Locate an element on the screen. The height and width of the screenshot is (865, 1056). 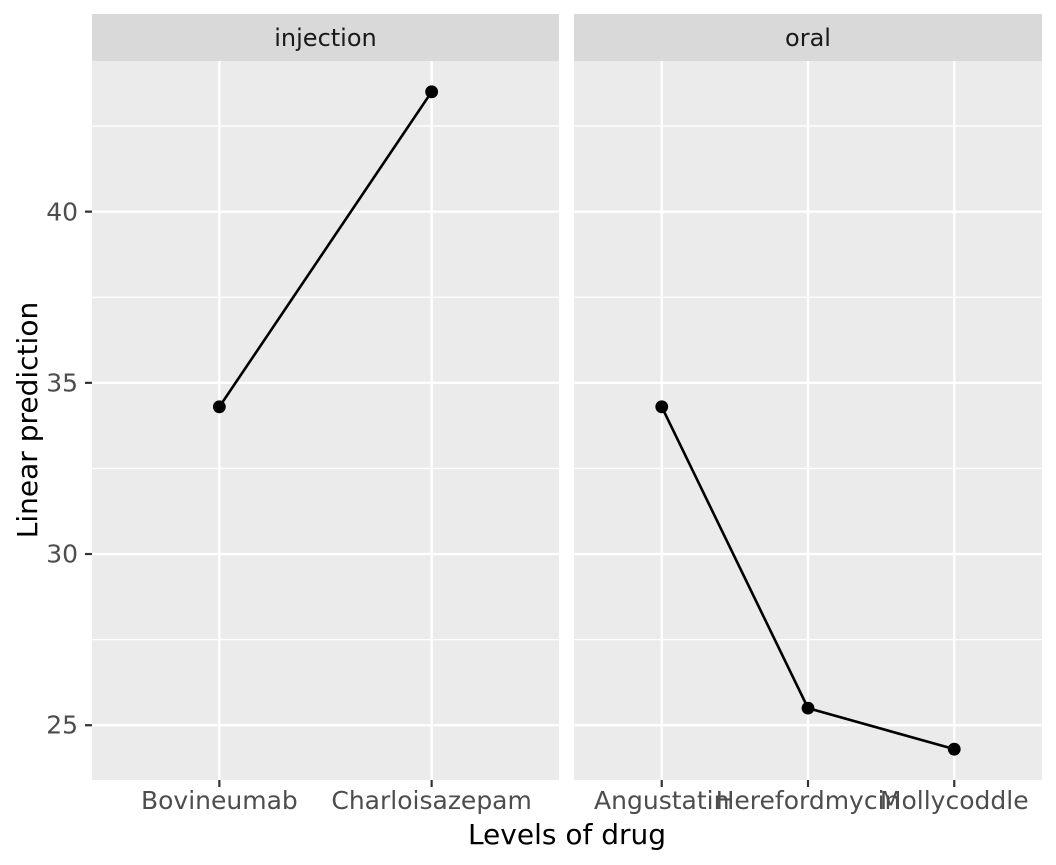
x-tick-label: Angustatin is located at coordinates (662, 800).